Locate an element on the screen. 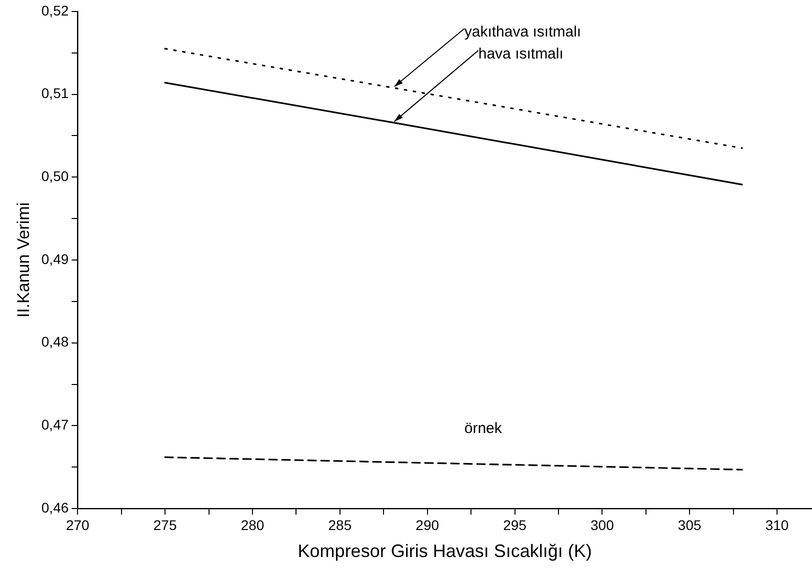 This screenshot has width=812, height=577. x-tick-label: 305 is located at coordinates (690, 524).